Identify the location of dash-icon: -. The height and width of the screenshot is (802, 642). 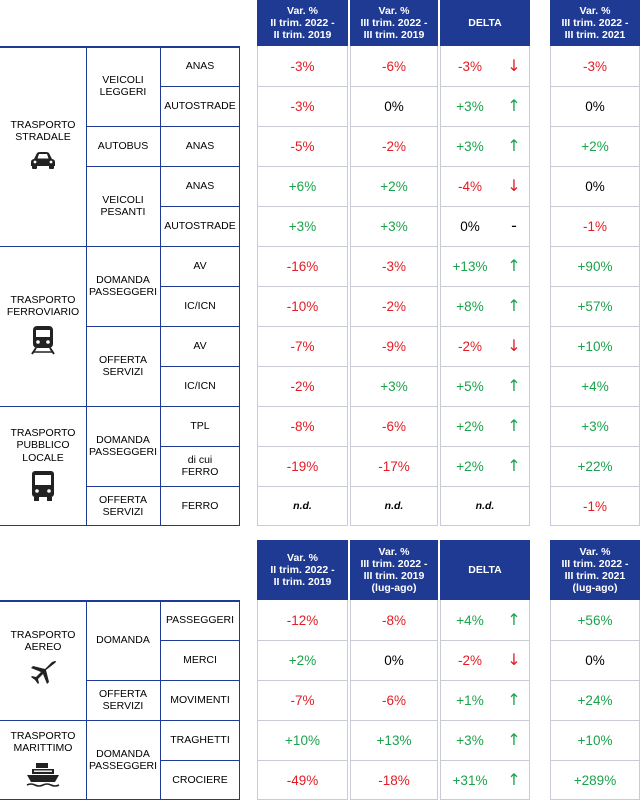
(514, 225).